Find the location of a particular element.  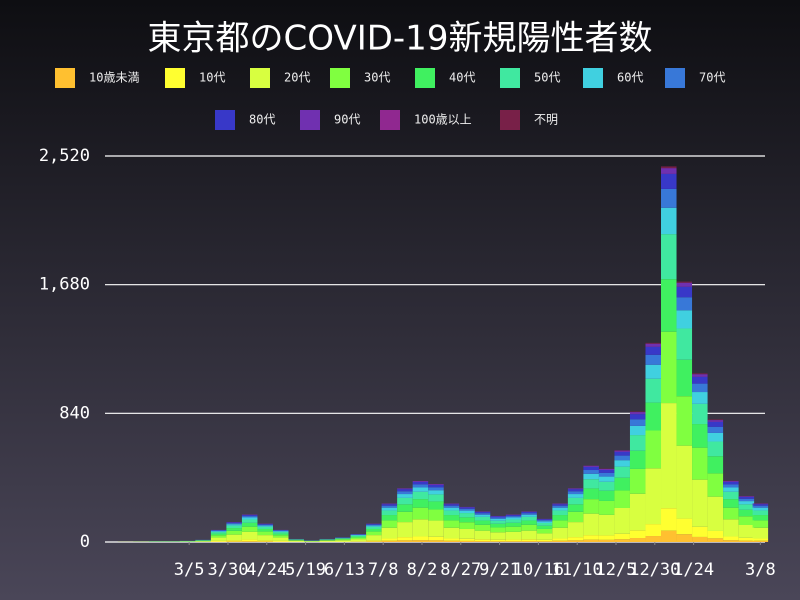

legend-label: 30代 is located at coordinates (377, 78).